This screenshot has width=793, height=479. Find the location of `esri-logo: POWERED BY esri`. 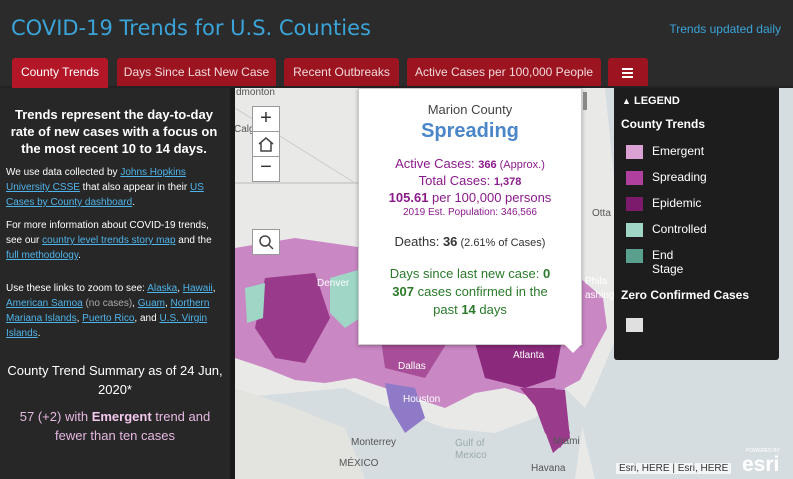

esri-logo: POWERED BY esri is located at coordinates (765, 462).